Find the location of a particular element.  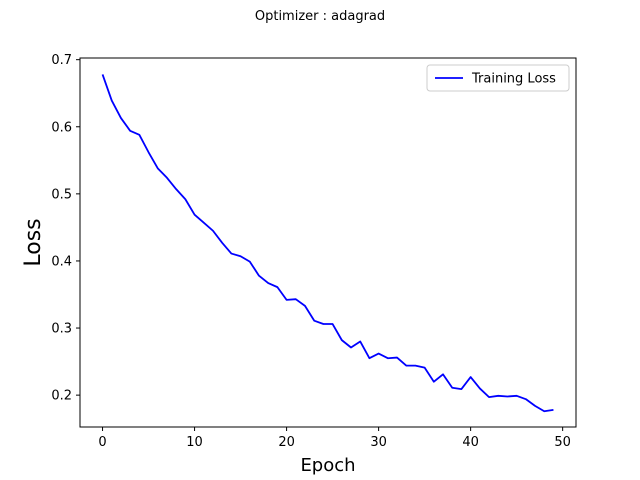

y-tick-label: 0.3 is located at coordinates (61, 329).